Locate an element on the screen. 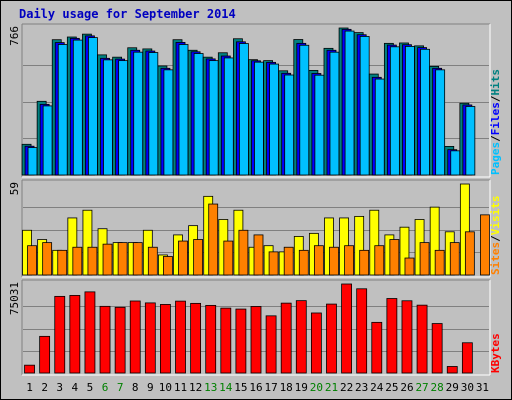 The width and height of the screenshot is (512, 400). day-label-6: 6 is located at coordinates (105, 387).